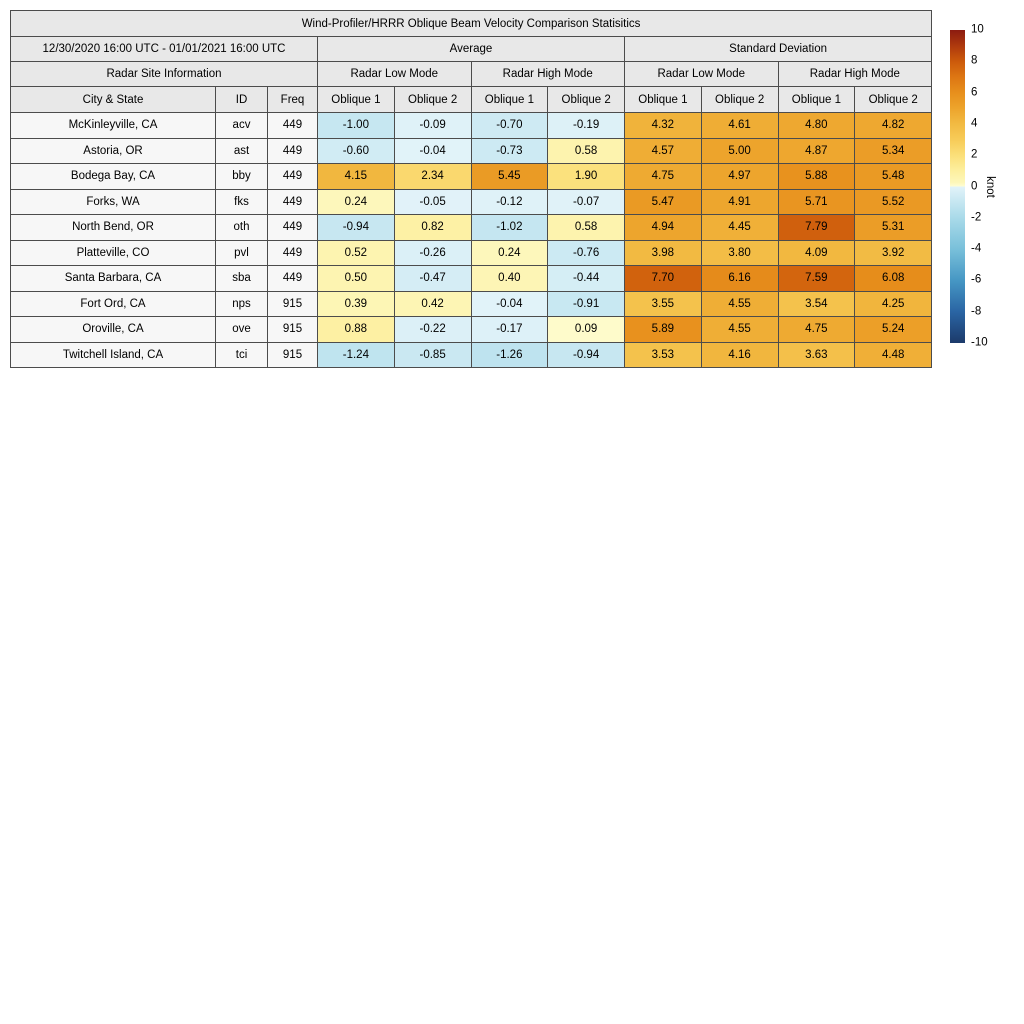  Describe the element at coordinates (509, 201) in the screenshot. I see `value-cell: -0.12` at that location.